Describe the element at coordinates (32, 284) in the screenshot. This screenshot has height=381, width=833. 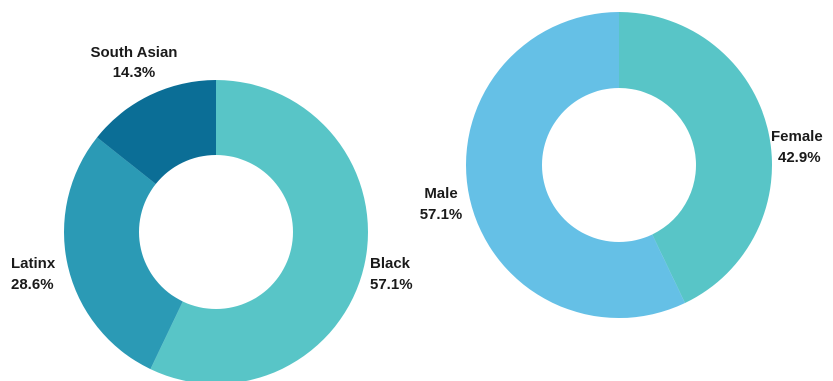
I see `slice-value-latinx: 28.6%` at that location.